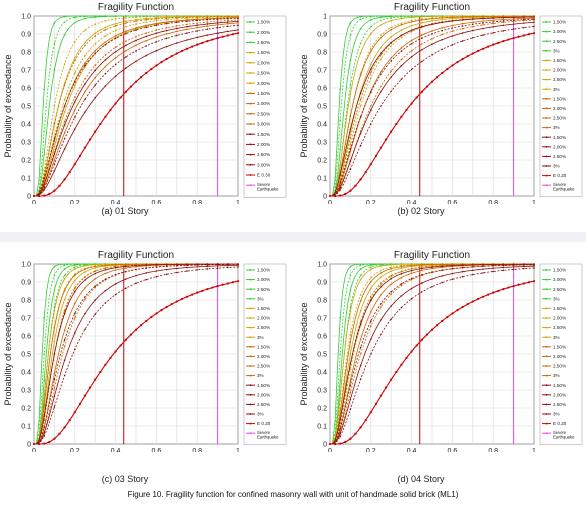 This screenshot has width=586, height=506. What do you see at coordinates (26, 355) in the screenshot?
I see `y-tick-label: 0.5` at bounding box center [26, 355].